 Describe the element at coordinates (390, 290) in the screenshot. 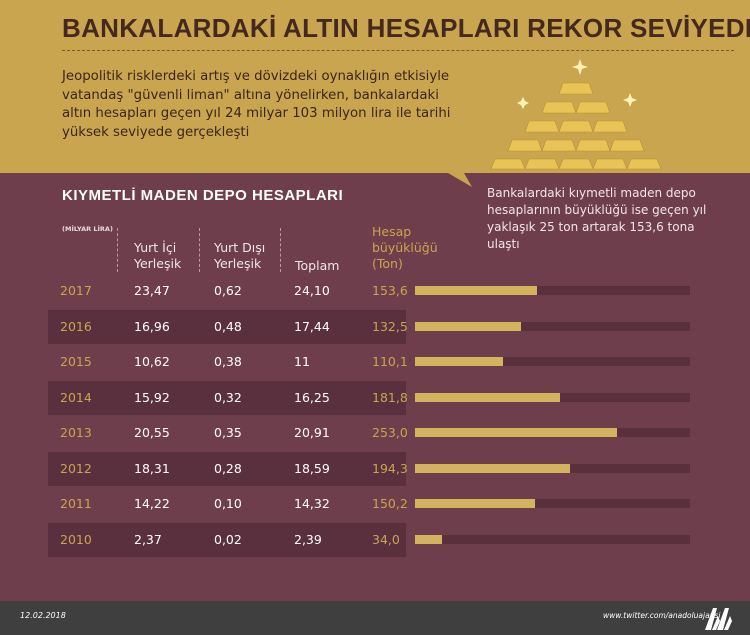

I see `size-cell: 153,6` at that location.